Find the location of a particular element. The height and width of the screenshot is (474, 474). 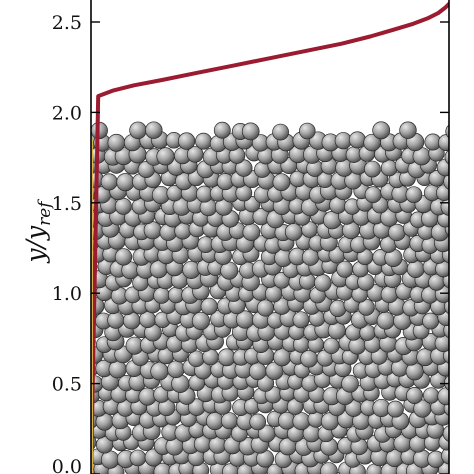

y-tick-label: 0.0 is located at coordinates (67, 465).